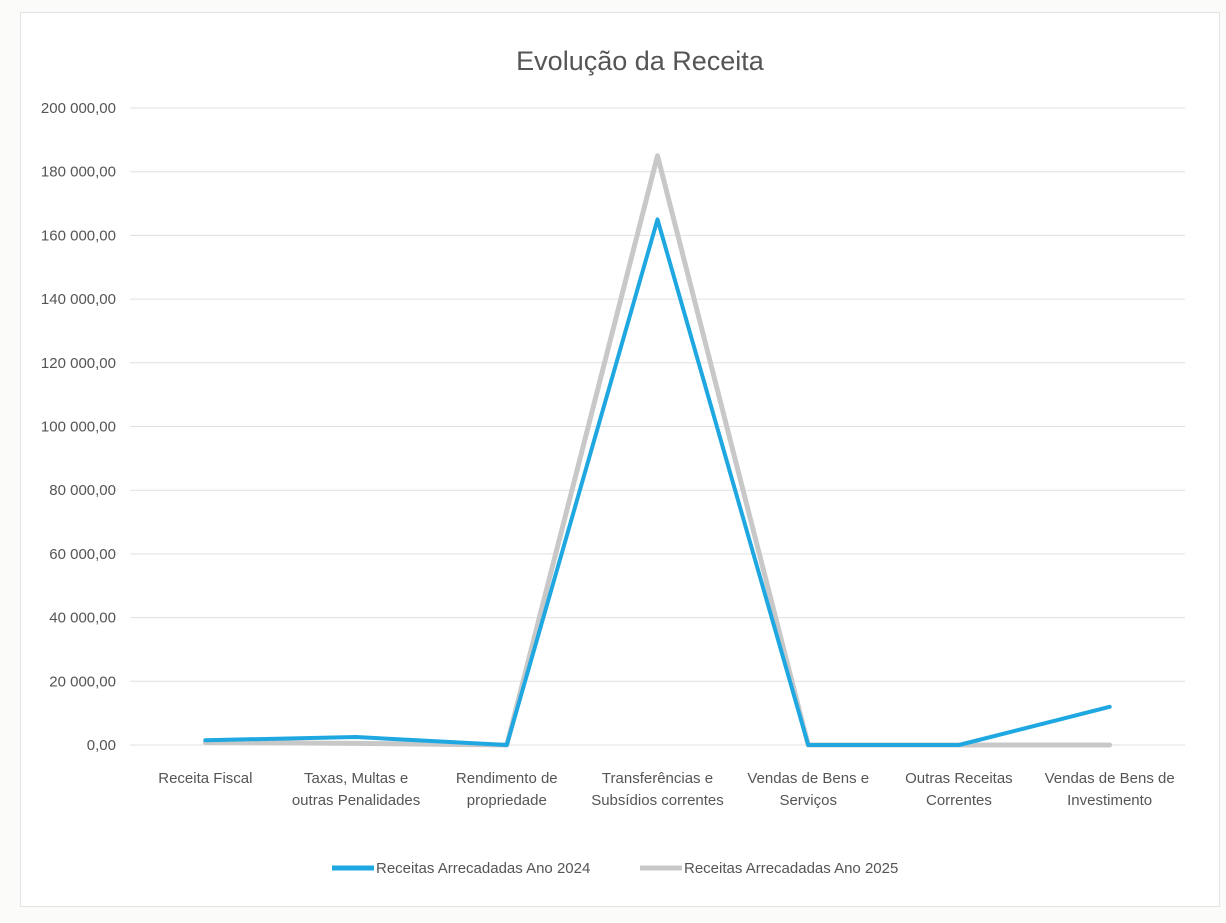 The image size is (1226, 923). I want to click on x-tick-label-line: Outras Receitas, so click(959, 778).